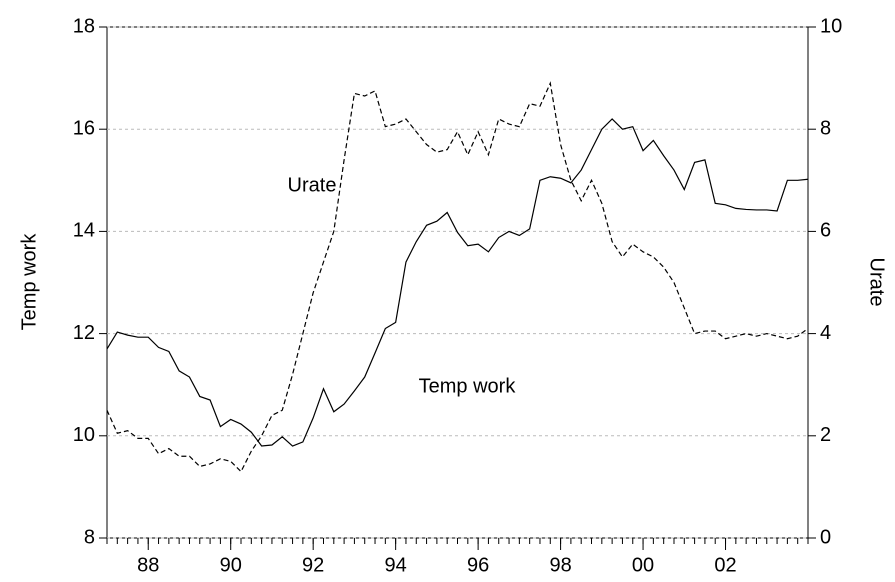 Image resolution: width=895 pixels, height=582 pixels. Describe the element at coordinates (825, 435) in the screenshot. I see `y2-tick-label: 2` at that location.